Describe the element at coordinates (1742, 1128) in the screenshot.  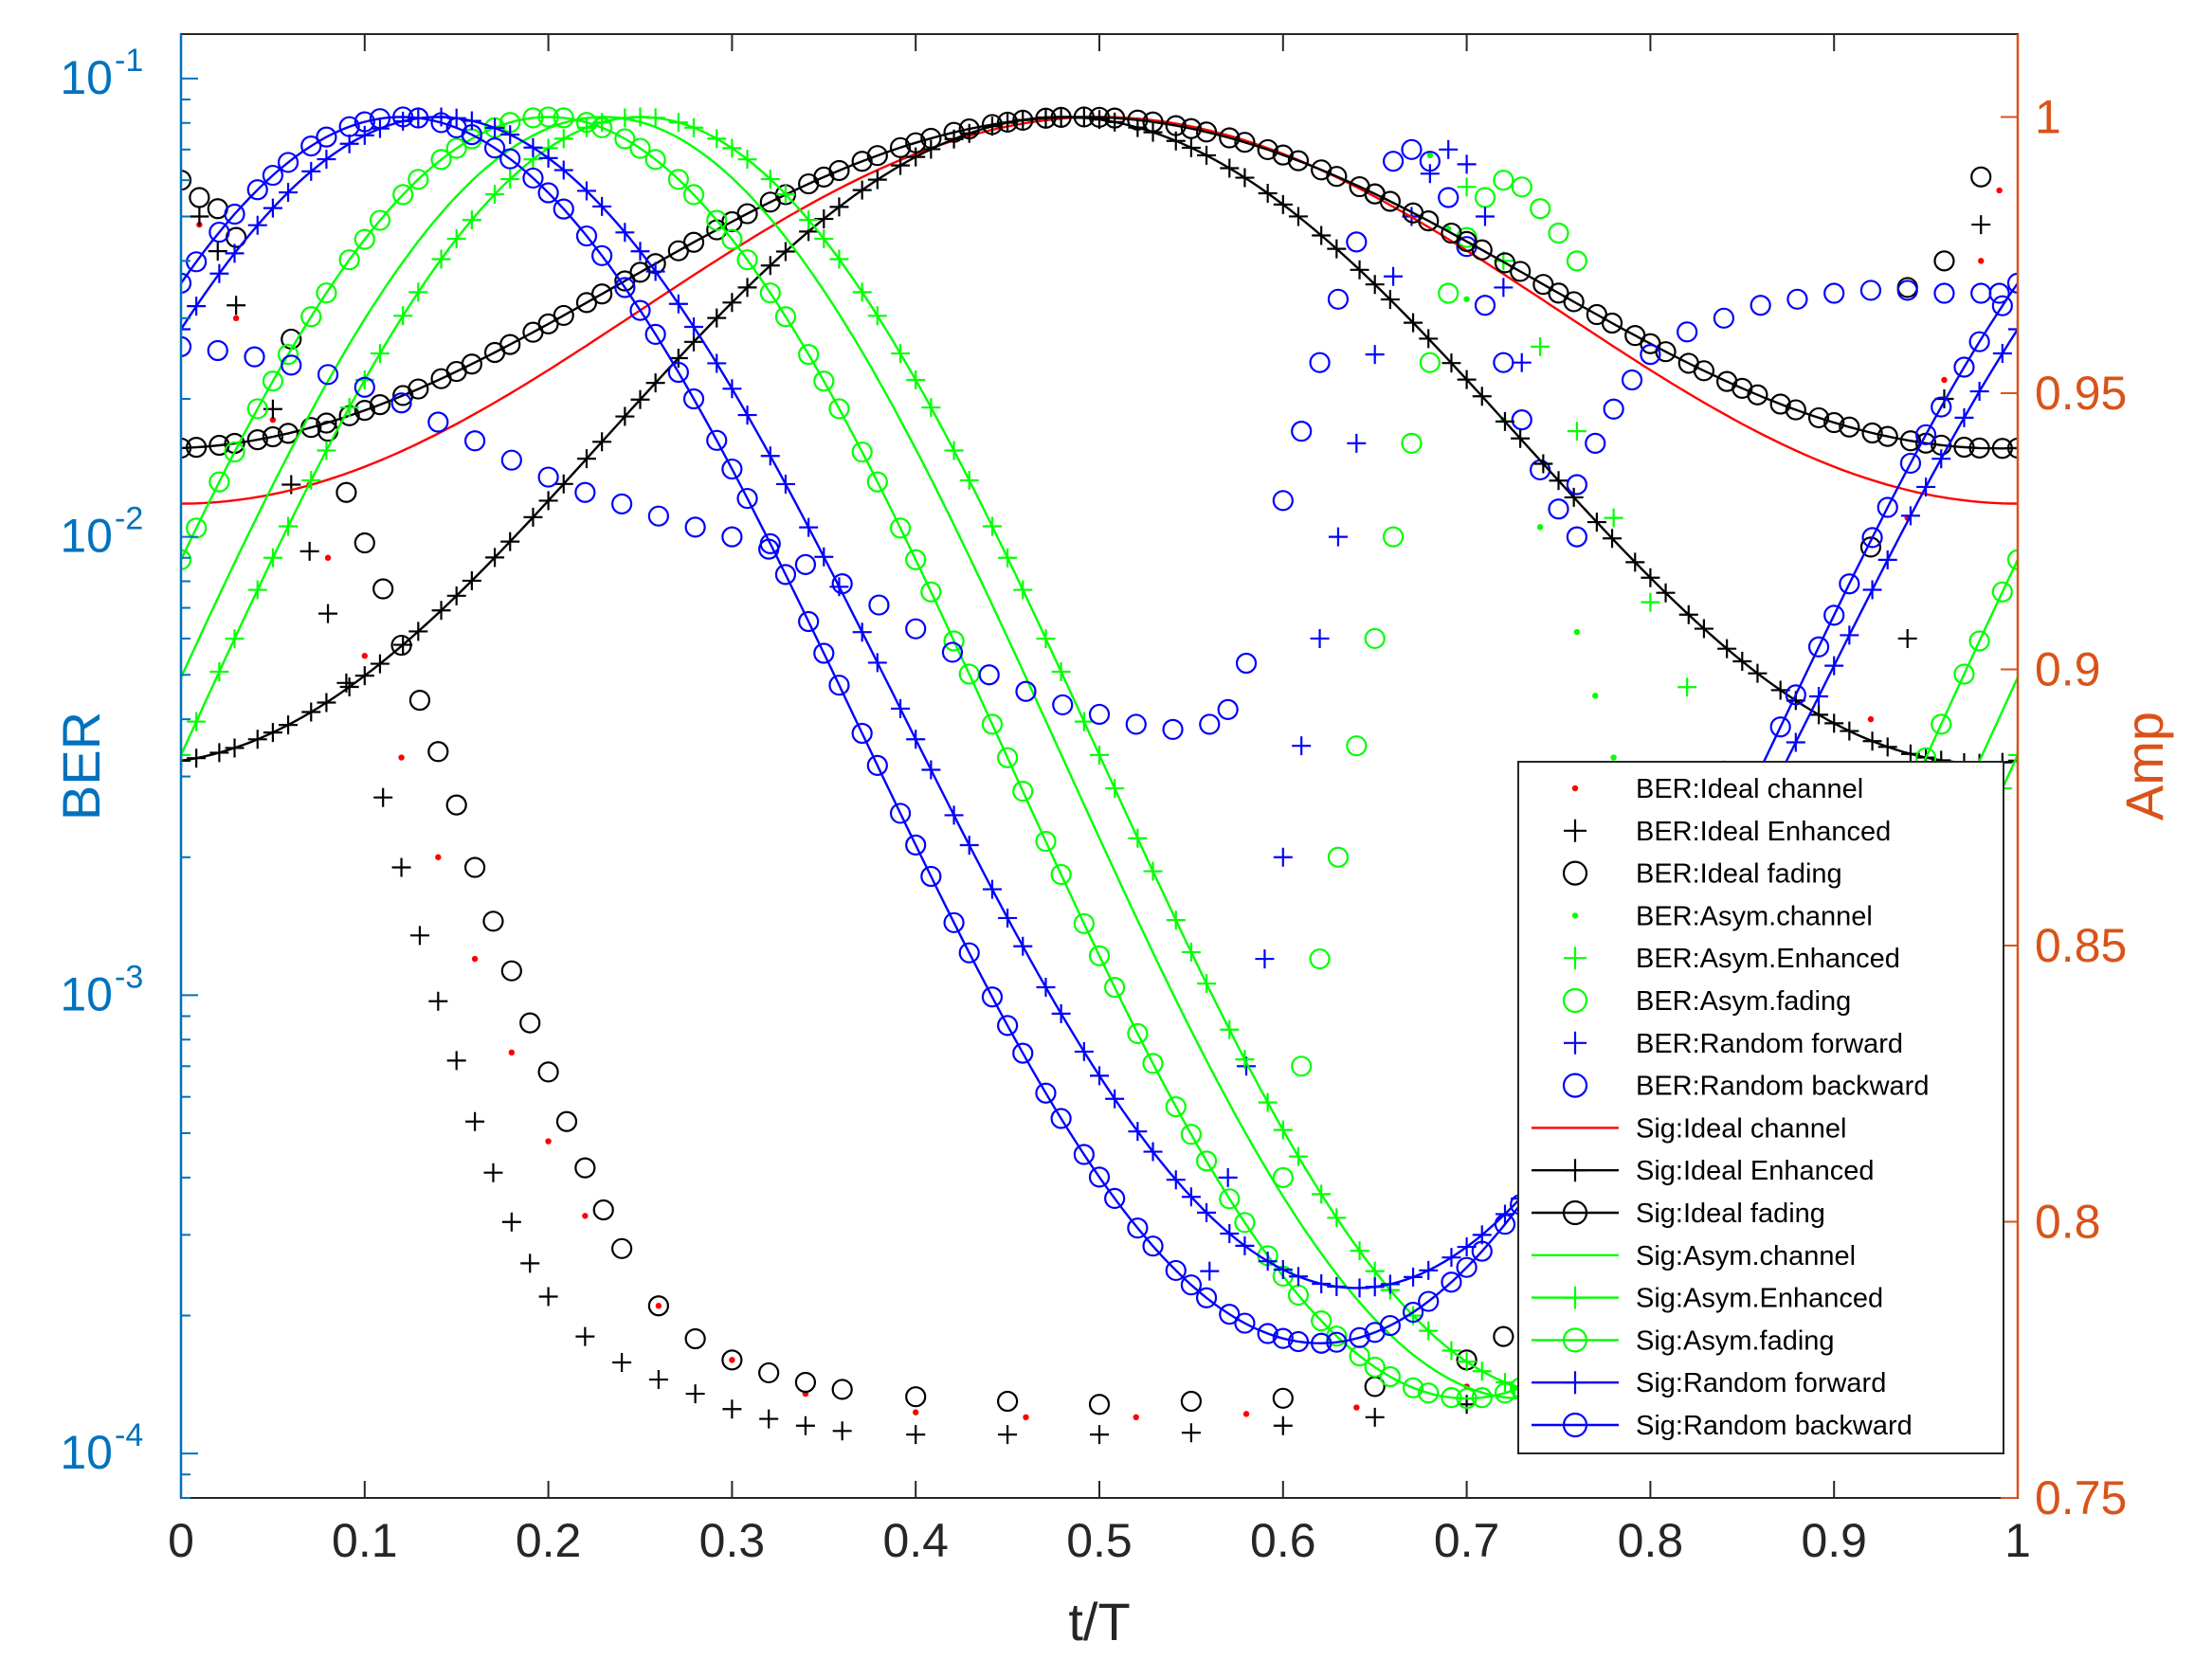
I see `legend-label: Sig:Ideal channel` at that location.